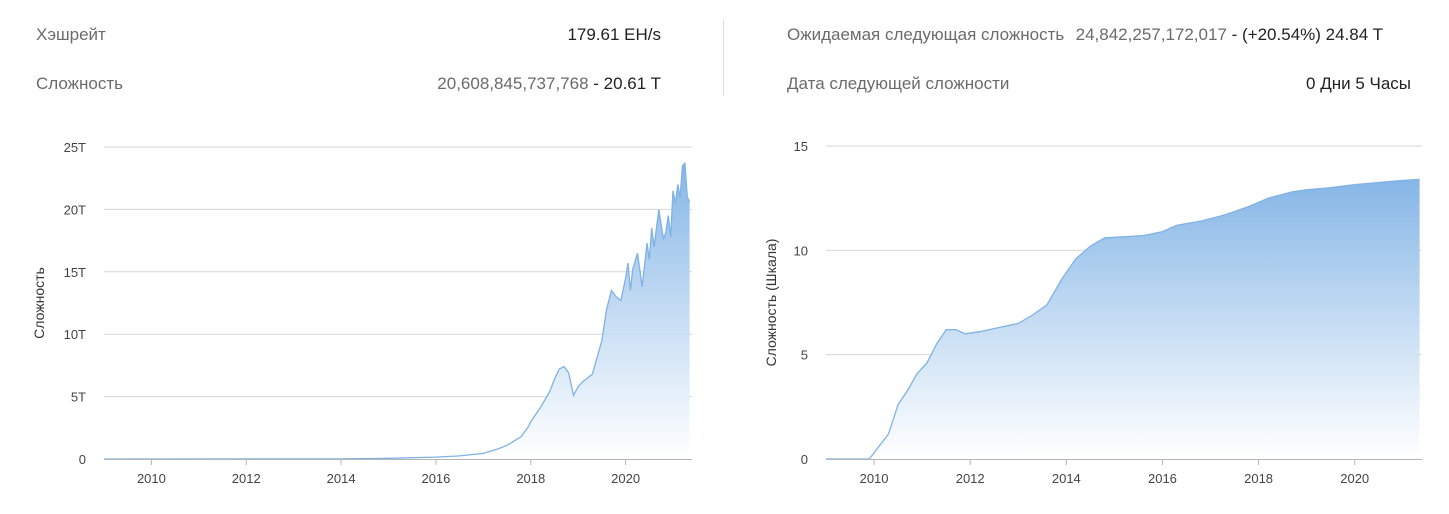 This screenshot has height=514, width=1449. What do you see at coordinates (632, 83) in the screenshot?
I see `difficulty-short: 20.61 T` at bounding box center [632, 83].